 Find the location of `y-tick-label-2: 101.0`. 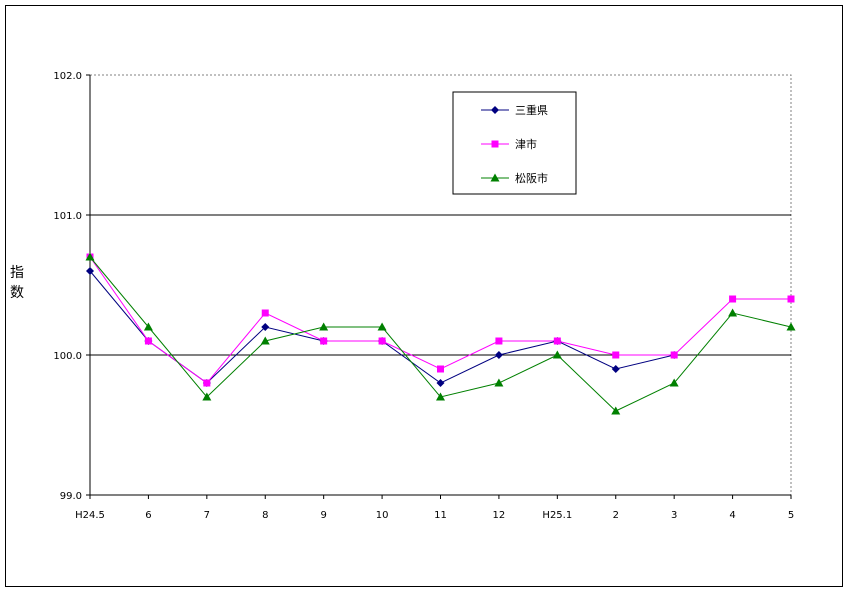

y-tick-label-2: 101.0 is located at coordinates (67, 216).